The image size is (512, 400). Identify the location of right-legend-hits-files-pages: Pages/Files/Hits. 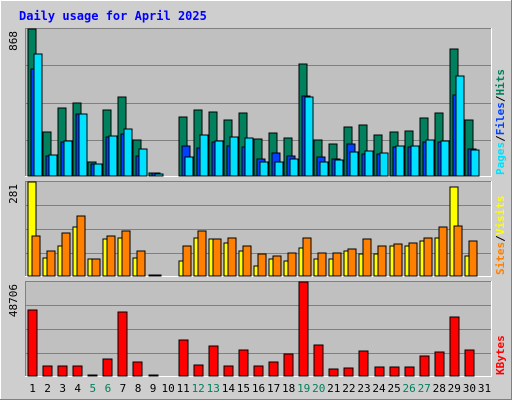
(500, 122).